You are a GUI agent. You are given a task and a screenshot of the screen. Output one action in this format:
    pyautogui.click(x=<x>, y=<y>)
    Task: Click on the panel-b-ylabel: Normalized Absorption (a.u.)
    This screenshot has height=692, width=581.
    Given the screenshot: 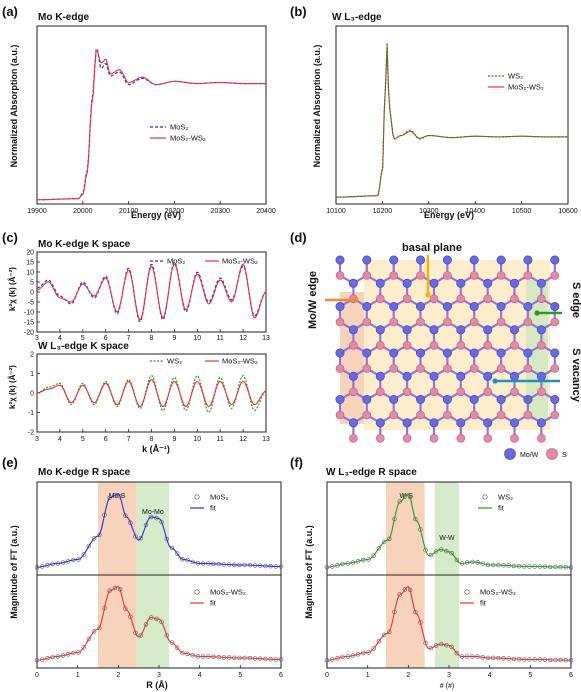 What is the action you would take?
    pyautogui.click(x=317, y=106)
    